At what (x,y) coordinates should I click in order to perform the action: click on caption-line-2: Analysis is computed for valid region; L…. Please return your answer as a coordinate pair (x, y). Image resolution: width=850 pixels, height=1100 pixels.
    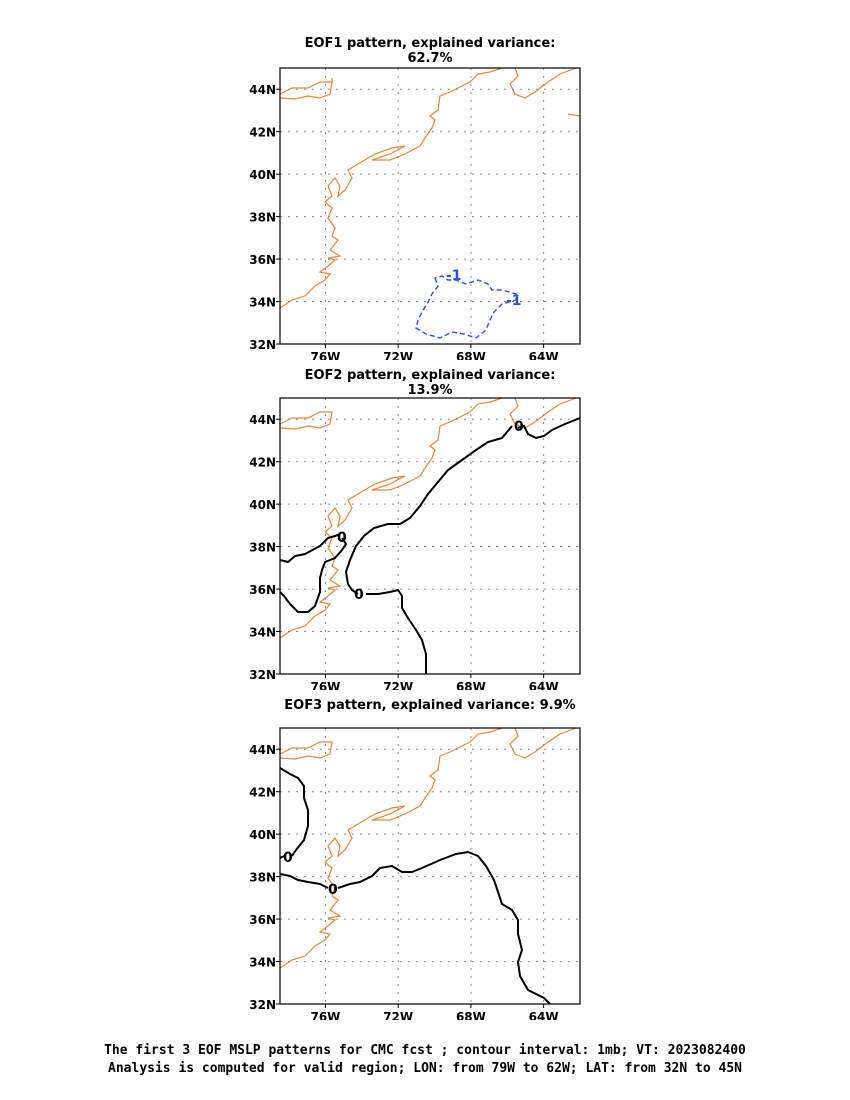
    Looking at the image, I should click on (425, 1068).